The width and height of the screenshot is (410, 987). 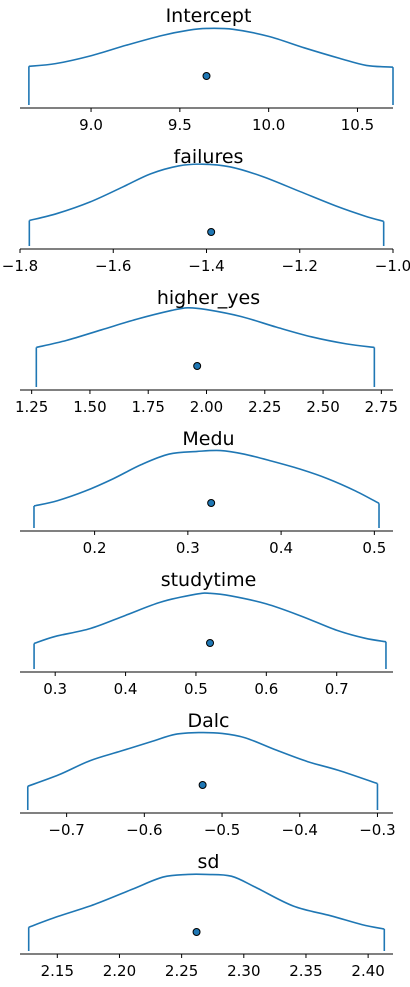 I want to click on x-tick-label: 10.5, so click(x=357, y=125).